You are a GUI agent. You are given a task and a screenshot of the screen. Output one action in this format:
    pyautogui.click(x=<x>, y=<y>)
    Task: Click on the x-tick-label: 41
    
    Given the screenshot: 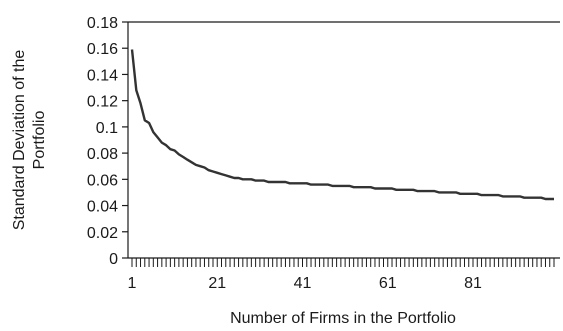 What is the action you would take?
    pyautogui.click(x=303, y=283)
    